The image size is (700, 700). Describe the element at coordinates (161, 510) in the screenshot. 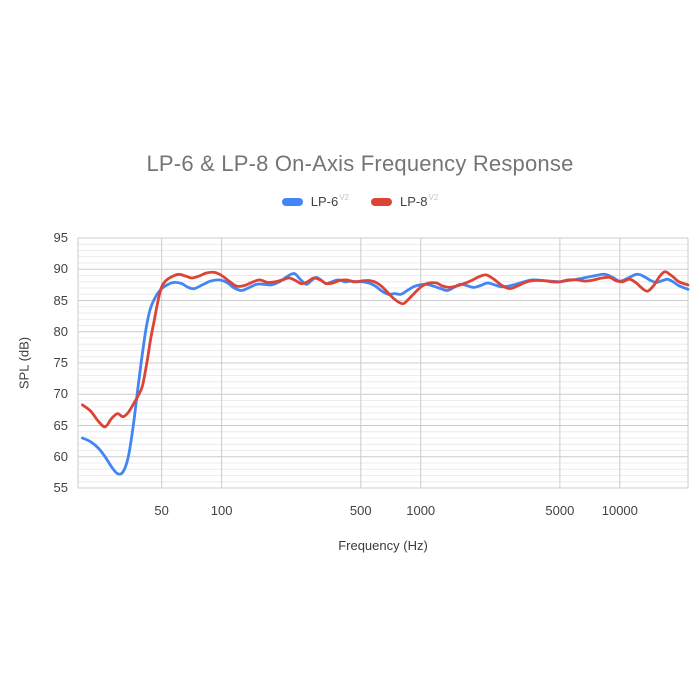

I see `x-tick-label: 50` at that location.